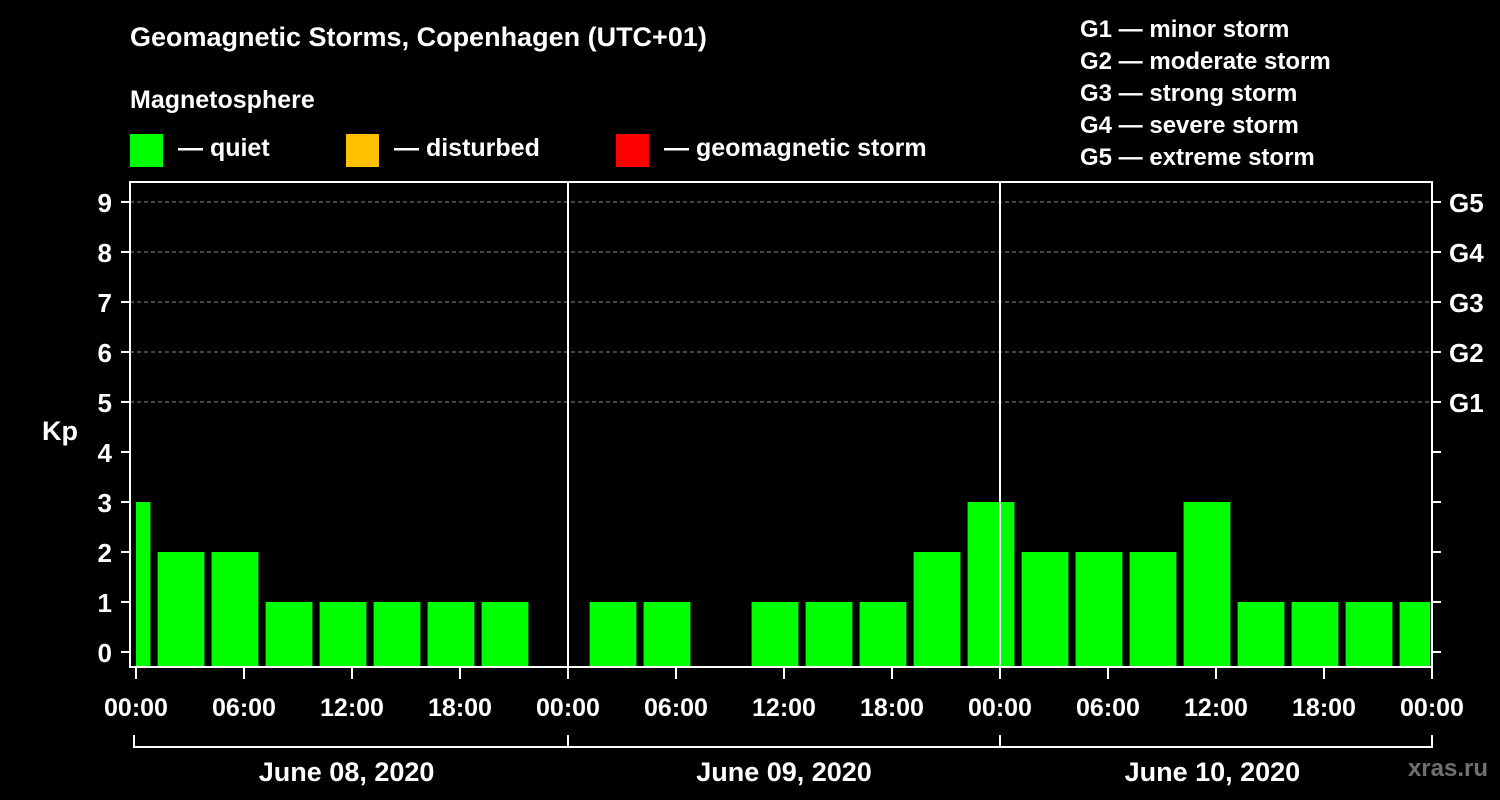  I want to click on storm-scale-g4: G4 — severe storm, so click(1189, 125).